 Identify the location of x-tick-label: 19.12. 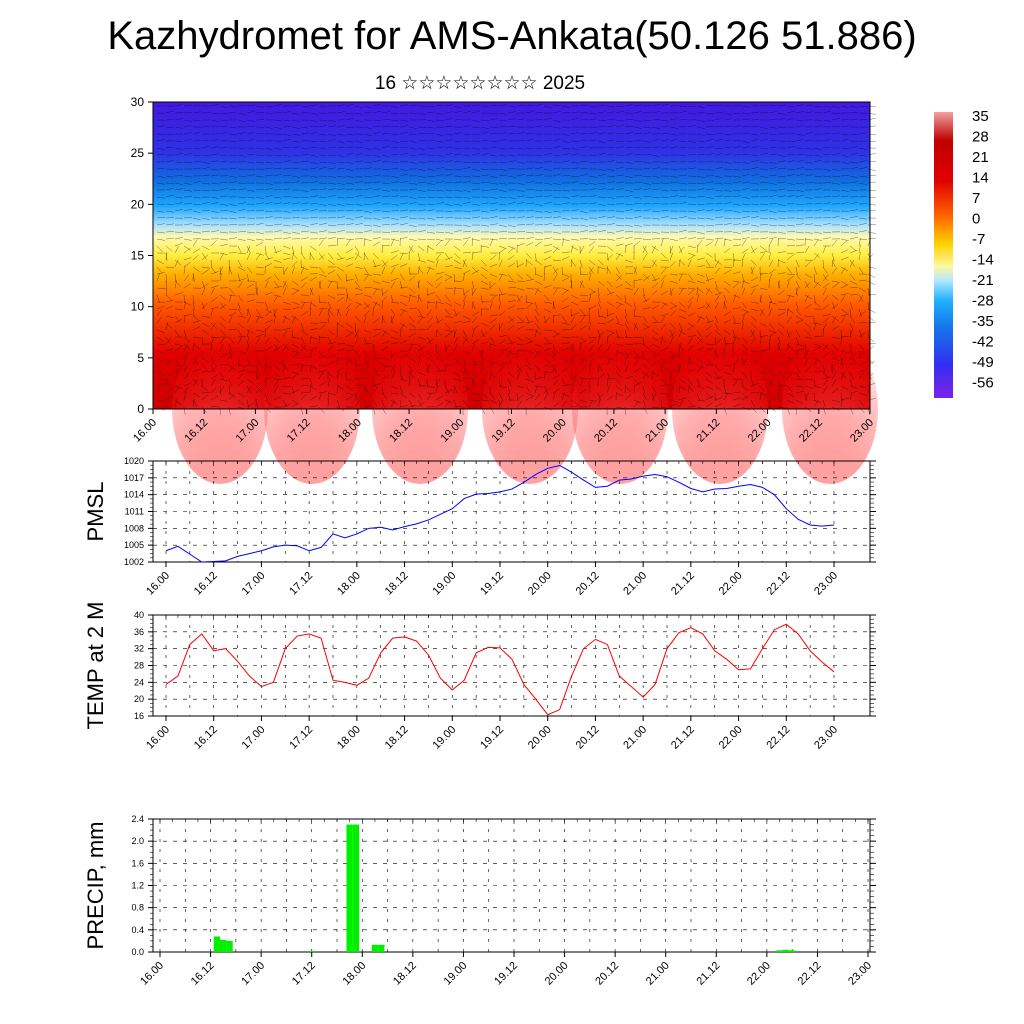
(506, 974).